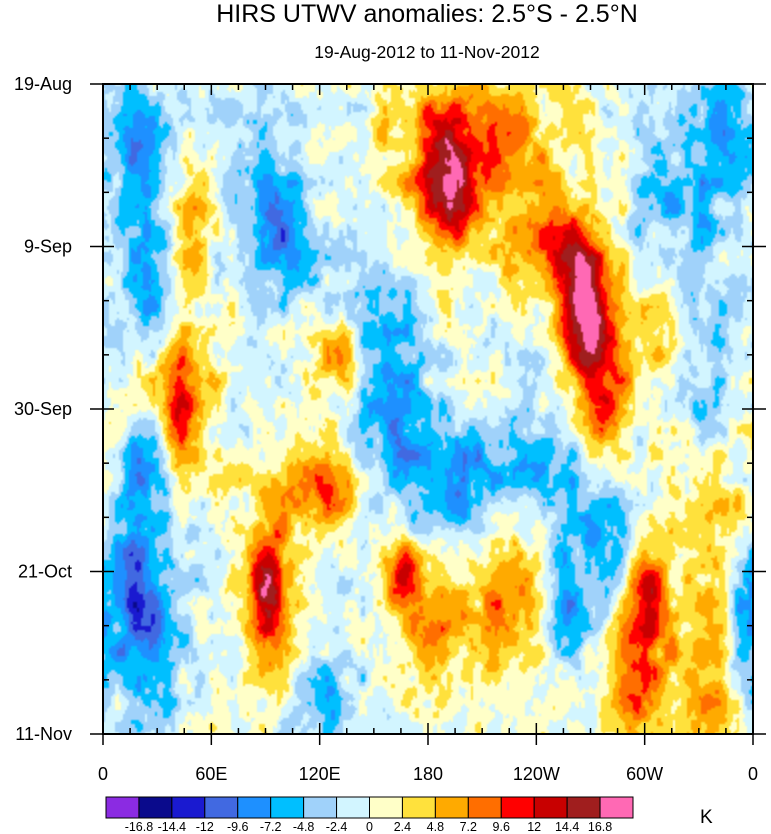 The width and height of the screenshot is (771, 834). Describe the element at coordinates (501, 827) in the screenshot. I see `colorbar-label: 9.6` at that location.